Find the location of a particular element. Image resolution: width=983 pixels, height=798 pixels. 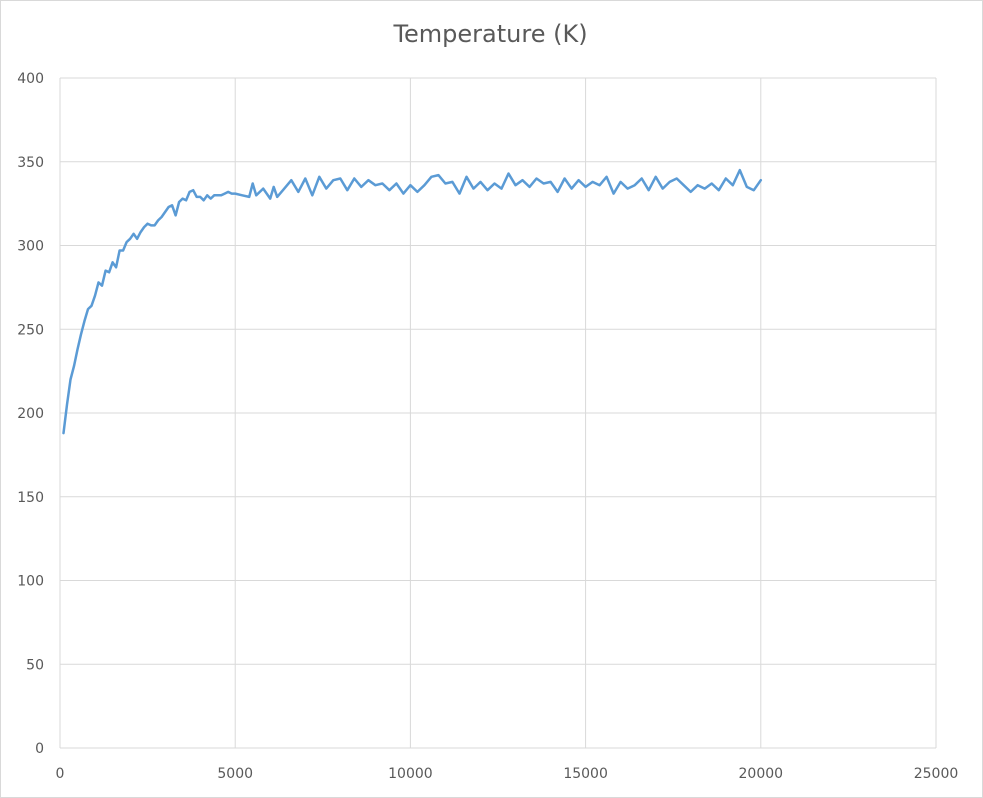

y-tick-label: 150 is located at coordinates (30, 498).